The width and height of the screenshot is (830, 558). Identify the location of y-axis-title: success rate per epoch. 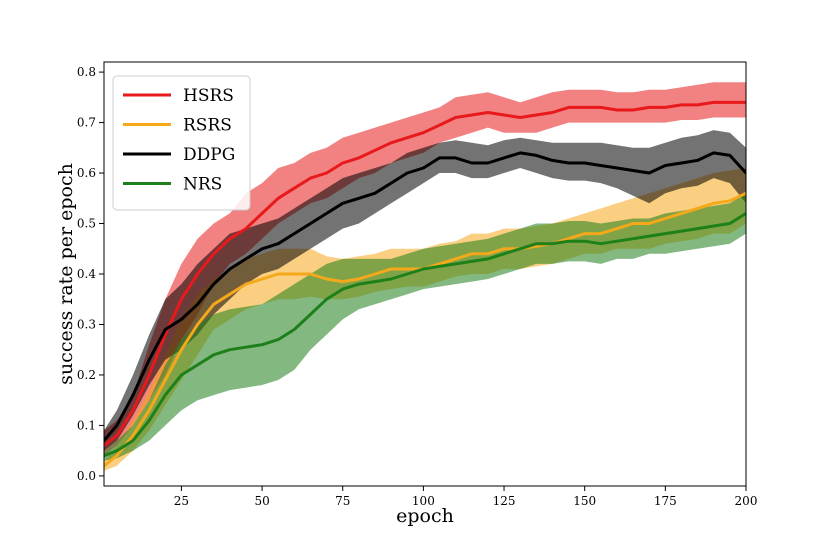
(66, 274).